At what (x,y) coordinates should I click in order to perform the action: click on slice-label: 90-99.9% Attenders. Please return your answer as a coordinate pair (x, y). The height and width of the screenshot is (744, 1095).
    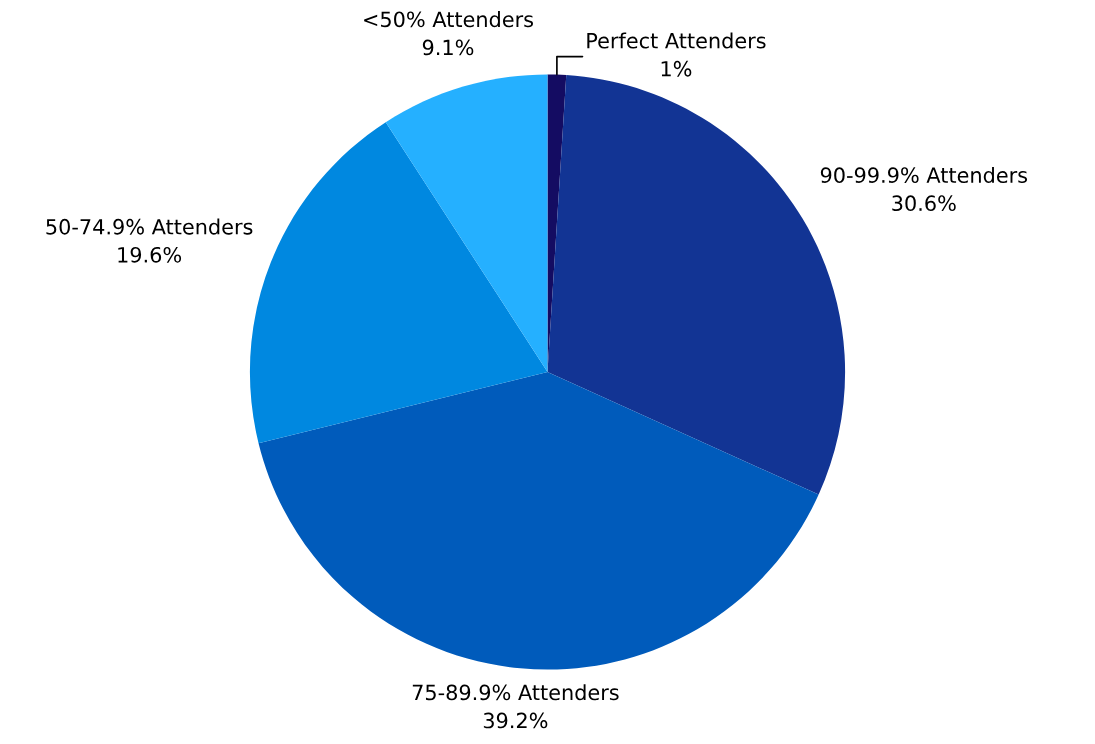
    Looking at the image, I should click on (924, 175).